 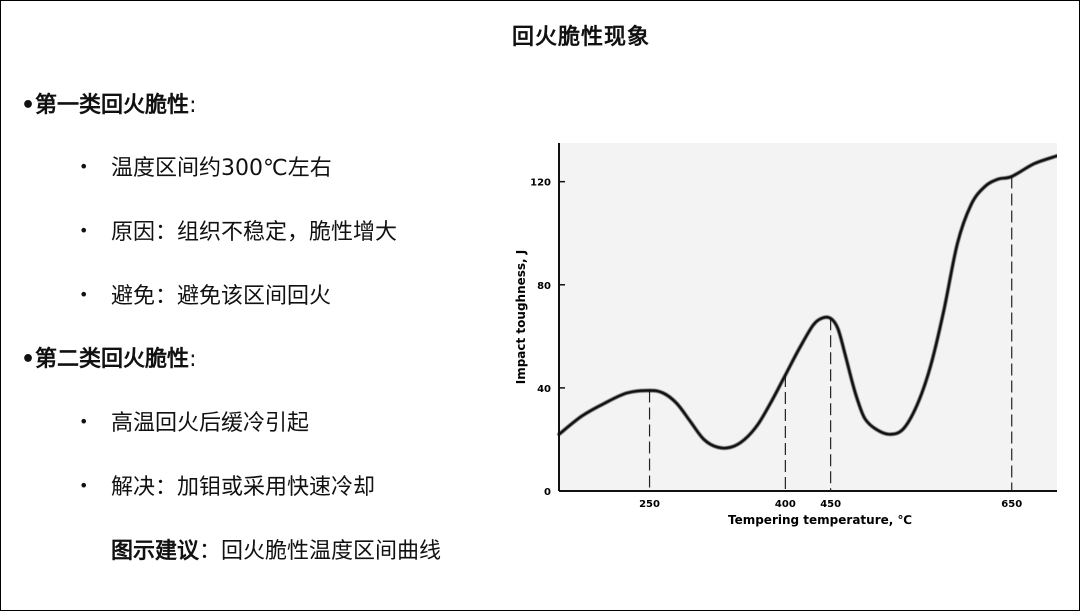 What do you see at coordinates (105, 105) in the screenshot?
I see `first-type-heading-text: •第一类回火脆性` at bounding box center [105, 105].